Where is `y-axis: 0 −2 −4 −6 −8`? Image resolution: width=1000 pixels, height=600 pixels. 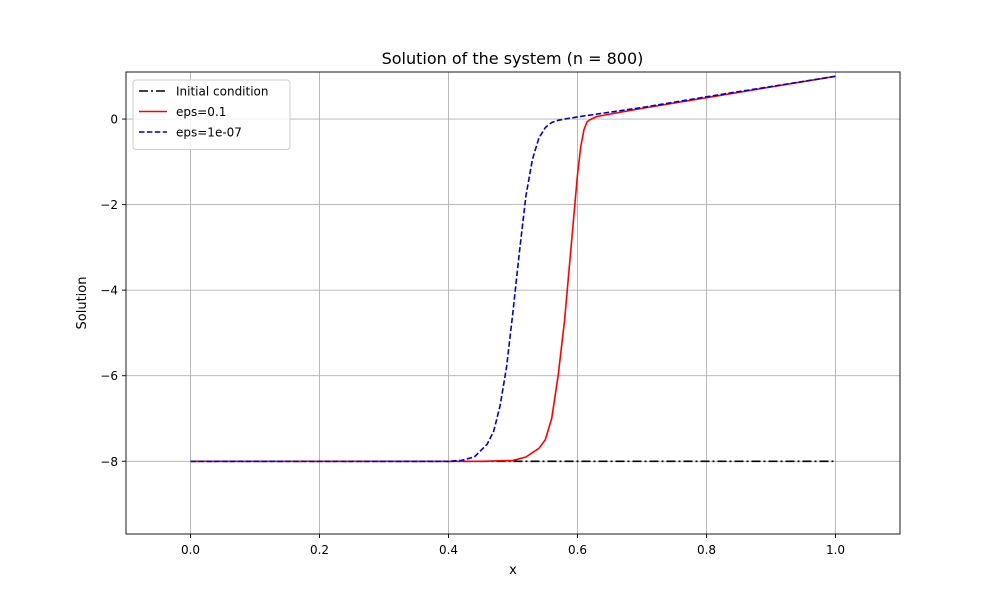 y-axis: 0 −2 −4 −6 −8 is located at coordinates (113, 291).